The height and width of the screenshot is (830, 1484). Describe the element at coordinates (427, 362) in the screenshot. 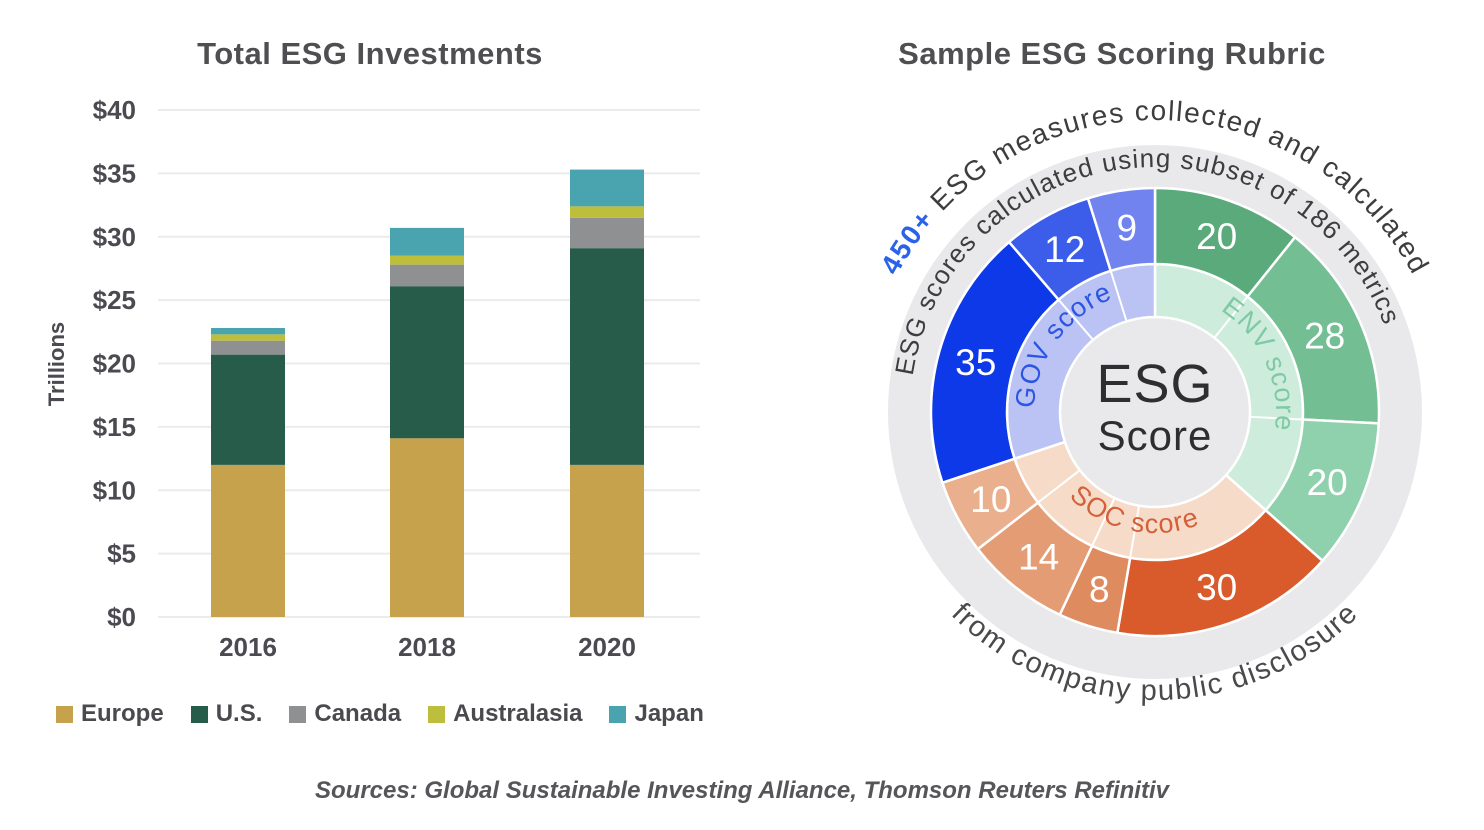

I see `bar-segment-2018-U.S.` at that location.